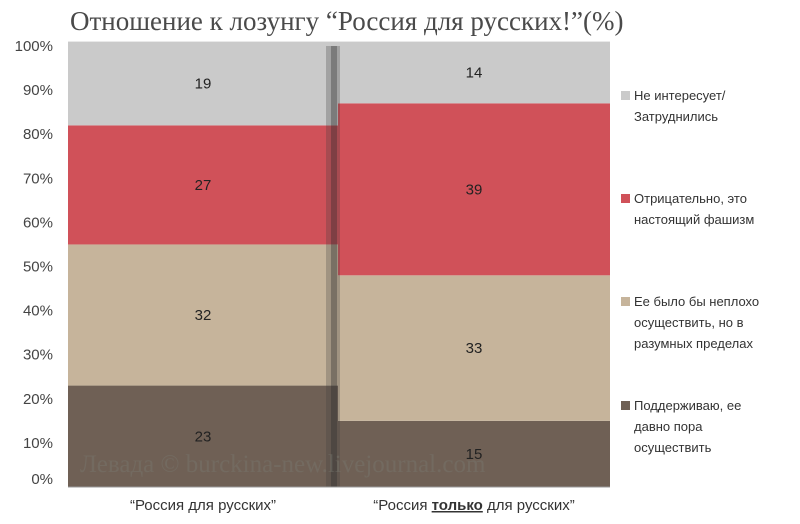  I want to click on data-label: 23, so click(203, 436).